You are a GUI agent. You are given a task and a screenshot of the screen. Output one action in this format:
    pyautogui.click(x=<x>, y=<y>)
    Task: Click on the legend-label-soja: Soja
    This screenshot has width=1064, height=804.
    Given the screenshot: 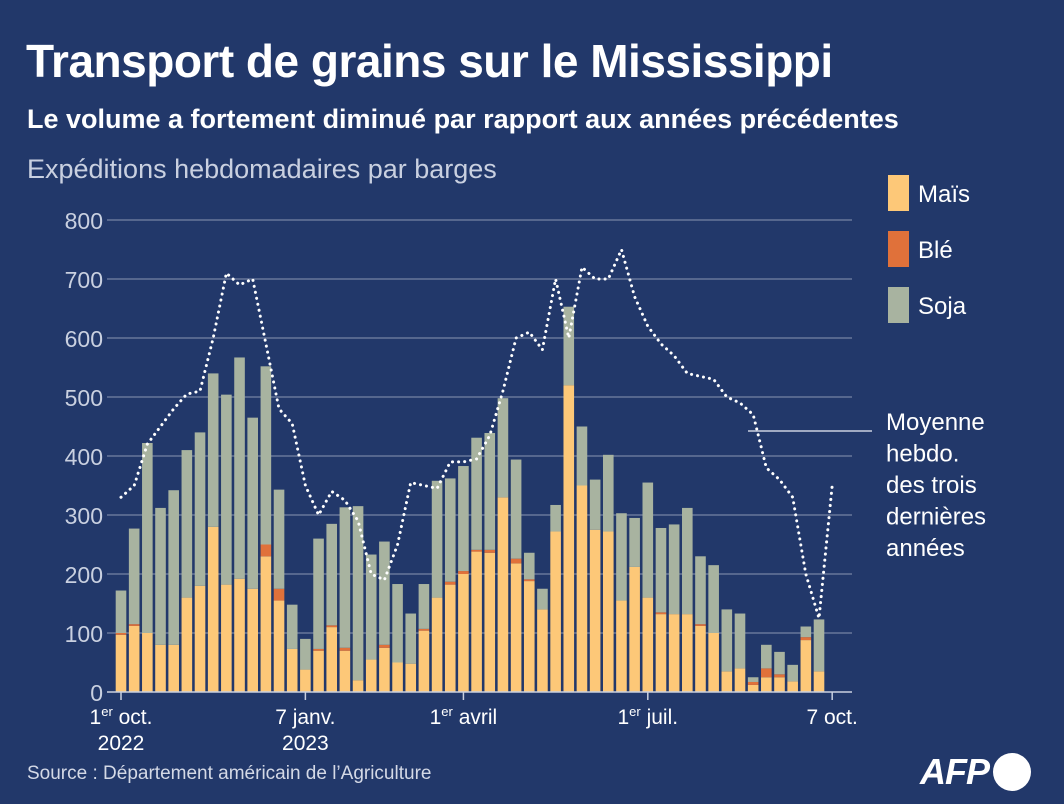 What is the action you would take?
    pyautogui.click(x=942, y=306)
    